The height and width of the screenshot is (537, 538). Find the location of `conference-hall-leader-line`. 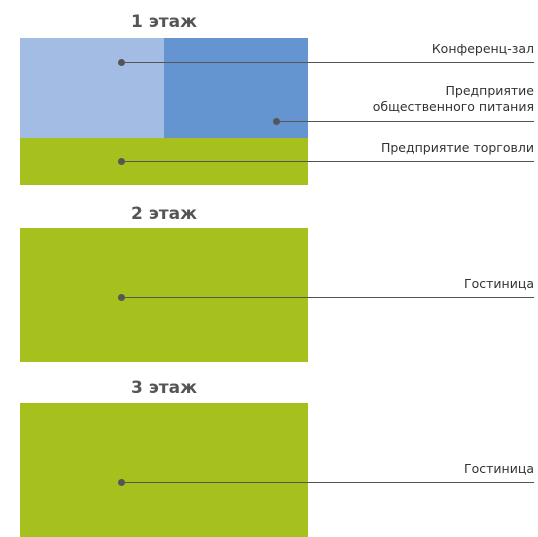

conference-hall-leader-line is located at coordinates (327, 62).